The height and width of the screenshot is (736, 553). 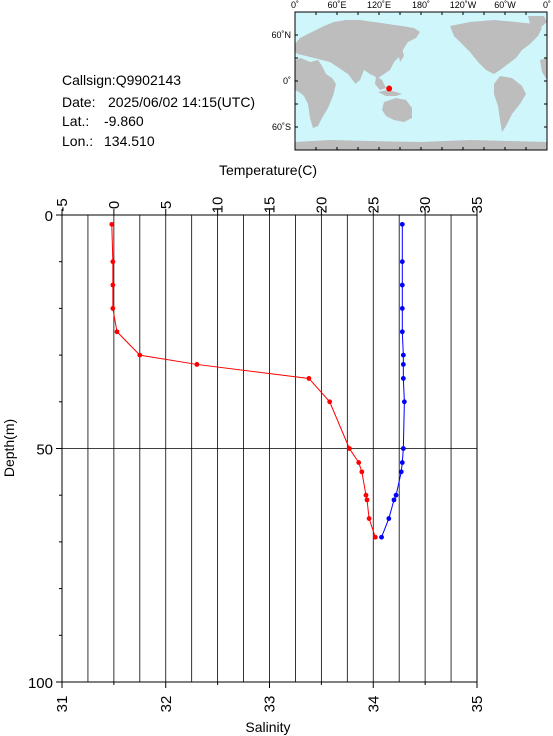 What do you see at coordinates (336, 5) in the screenshot?
I see `map-top-label: 60˚E` at bounding box center [336, 5].